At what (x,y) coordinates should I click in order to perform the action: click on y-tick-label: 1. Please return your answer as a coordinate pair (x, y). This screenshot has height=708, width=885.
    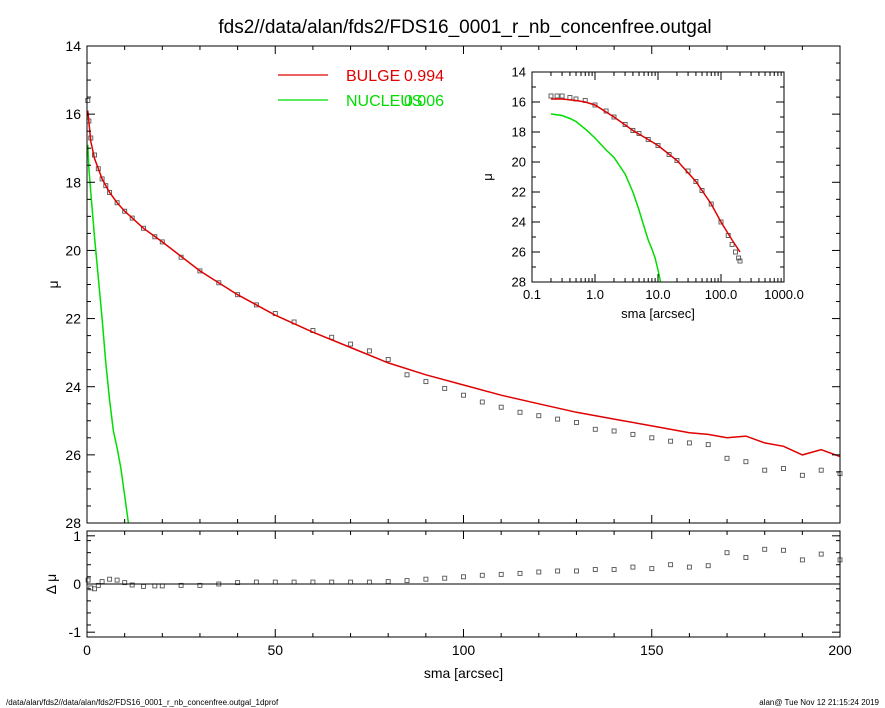
    Looking at the image, I should click on (77, 536).